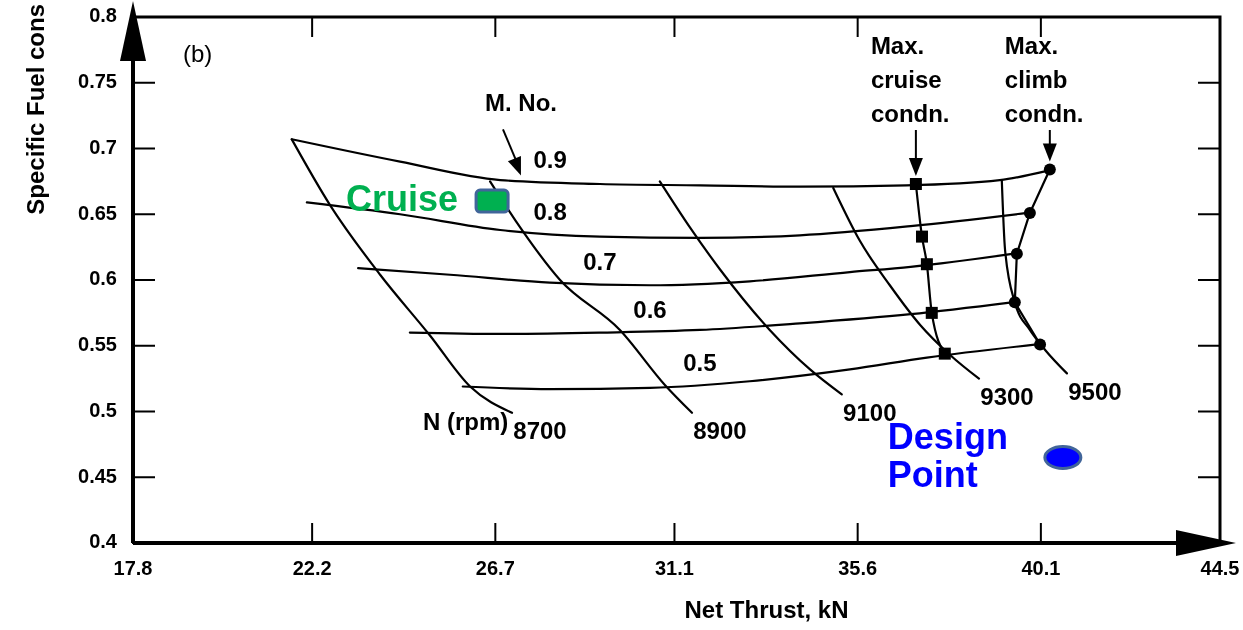 The image size is (1243, 630). Describe the element at coordinates (766, 609) in the screenshot. I see `x-axis-title: Net Thrust, kN` at that location.